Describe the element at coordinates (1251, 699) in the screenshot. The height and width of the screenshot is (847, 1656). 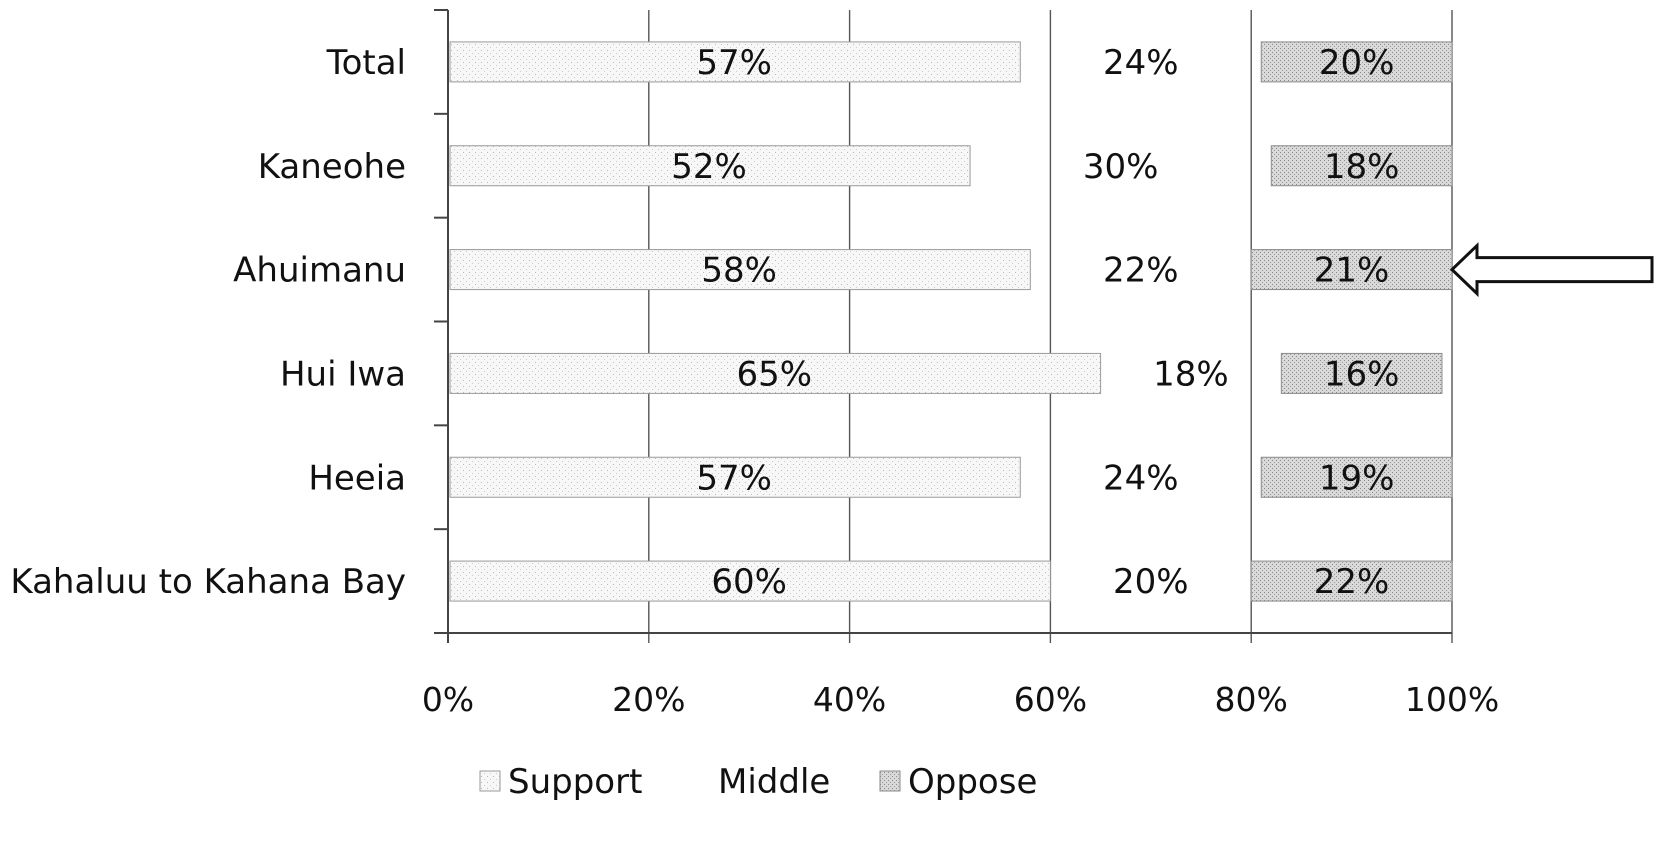
I see `x-tick-label-80: 80%` at that location.